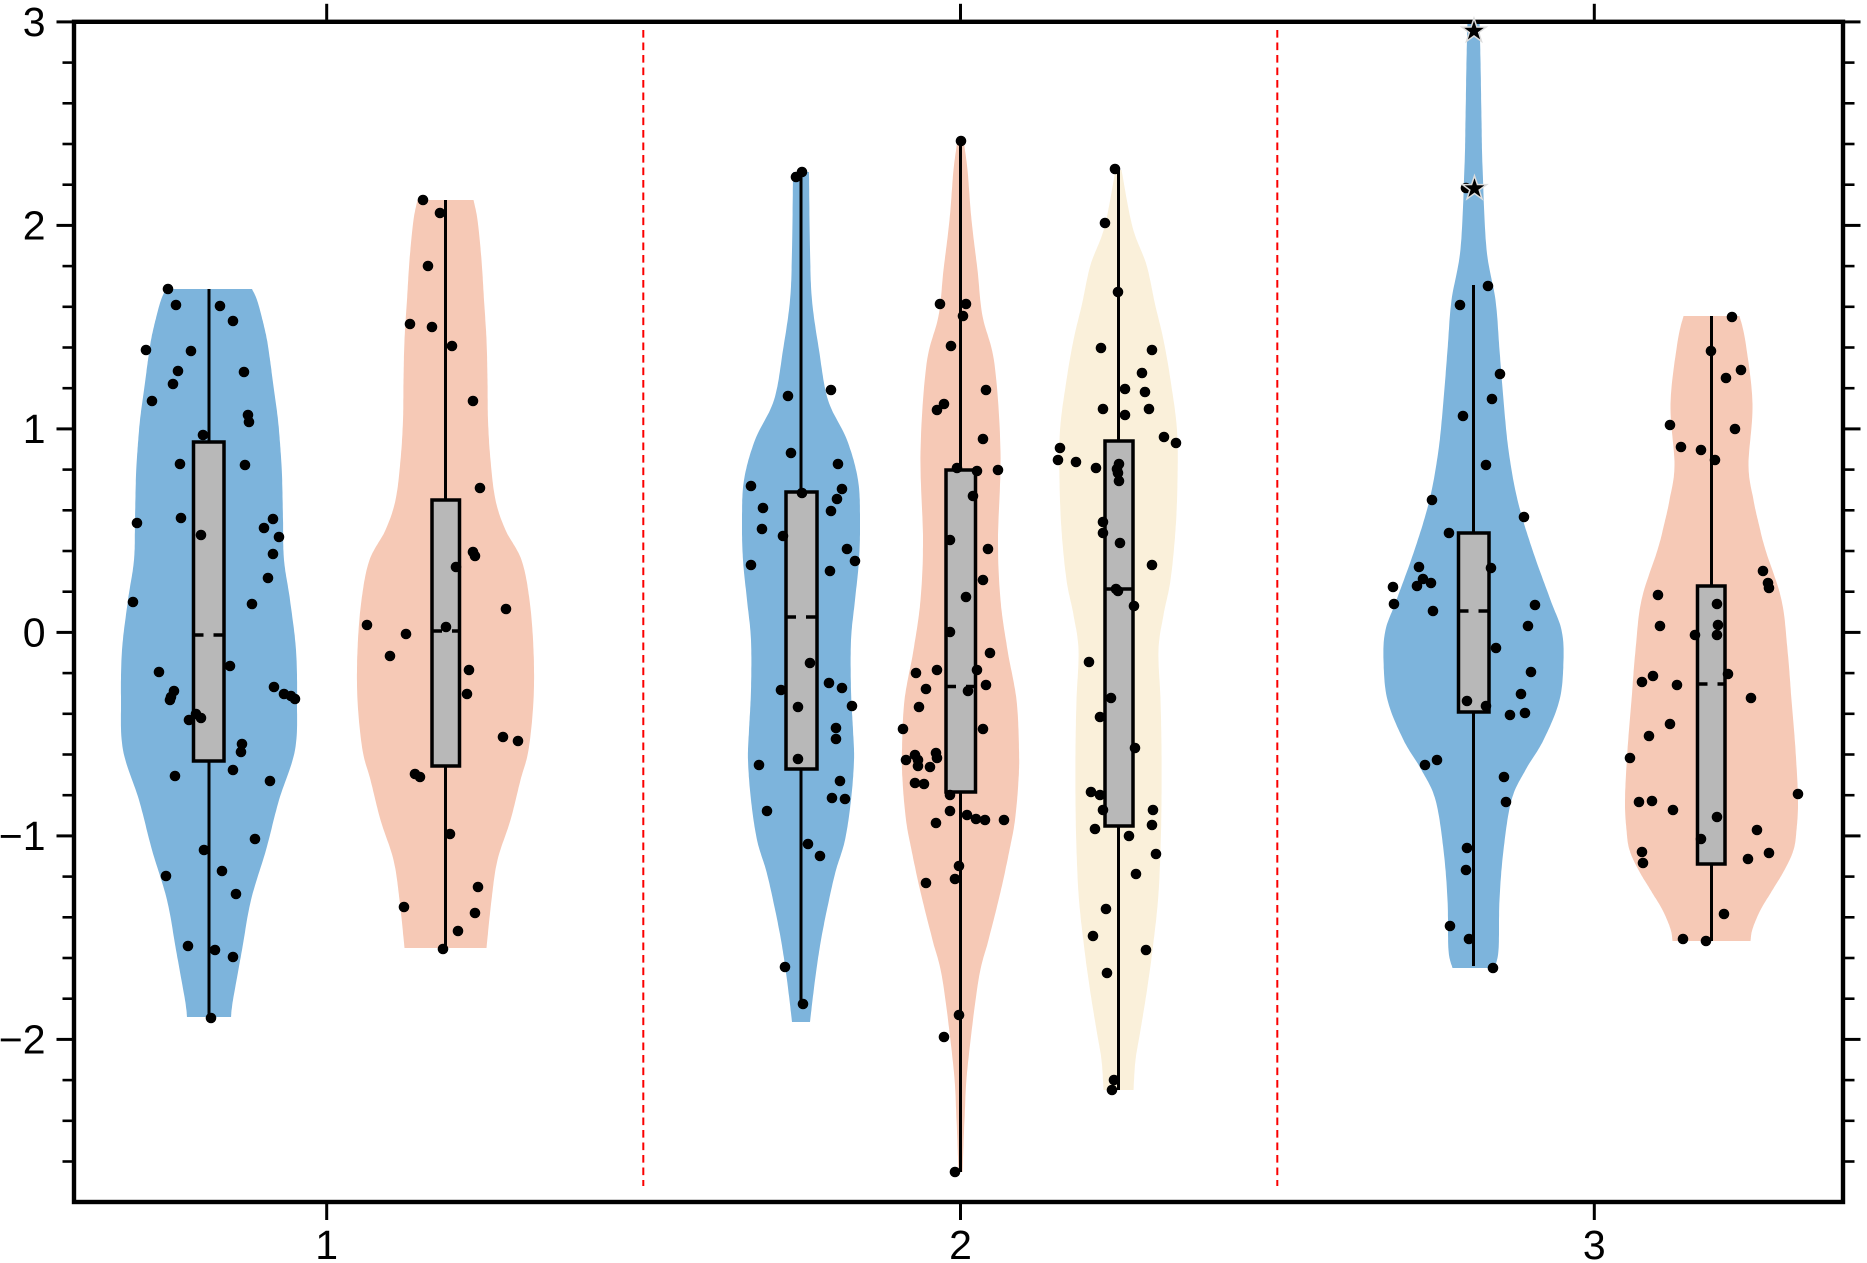  What do you see at coordinates (23, 836) in the screenshot?
I see `svg-text: −1` at bounding box center [23, 836].